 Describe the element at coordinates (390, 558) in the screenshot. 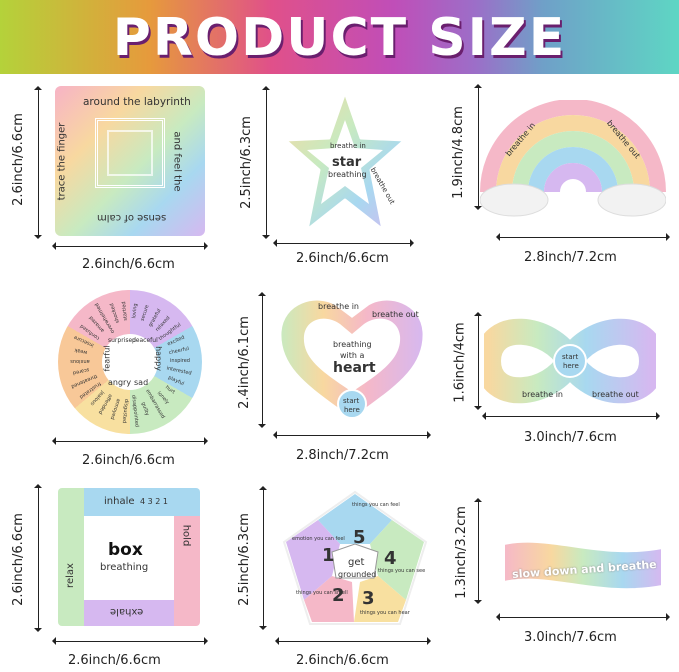

I see `pentagon-num-4: 4` at that location.